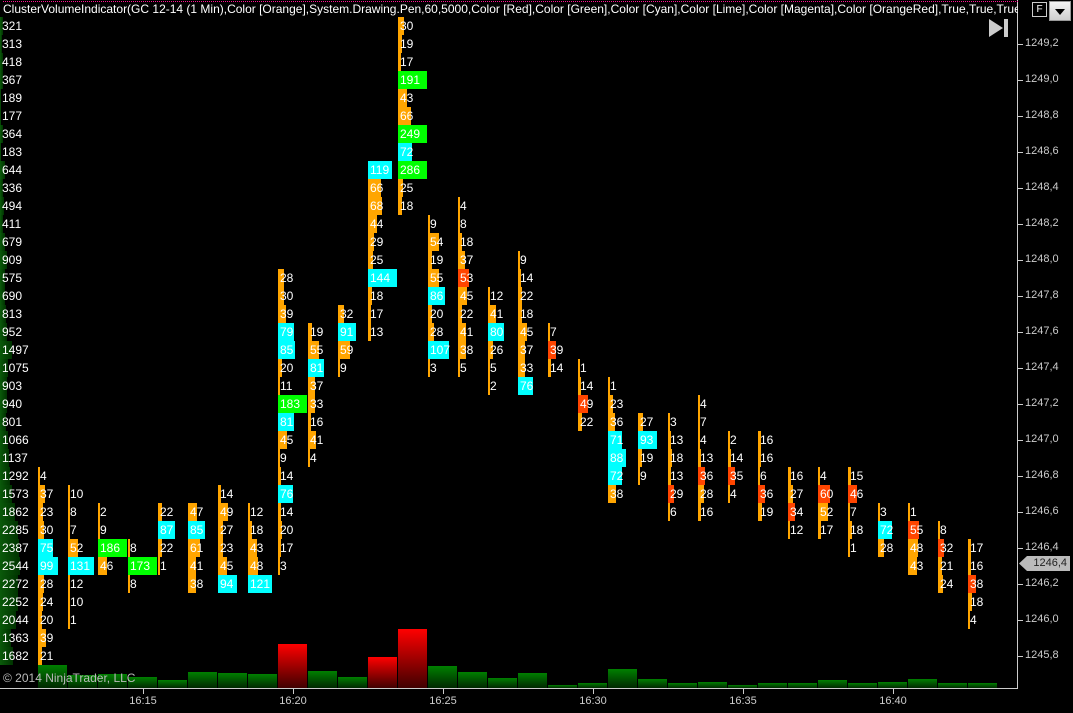 The width and height of the screenshot is (1073, 713). Describe the element at coordinates (677, 494) in the screenshot. I see `volume-value: 29` at that location.